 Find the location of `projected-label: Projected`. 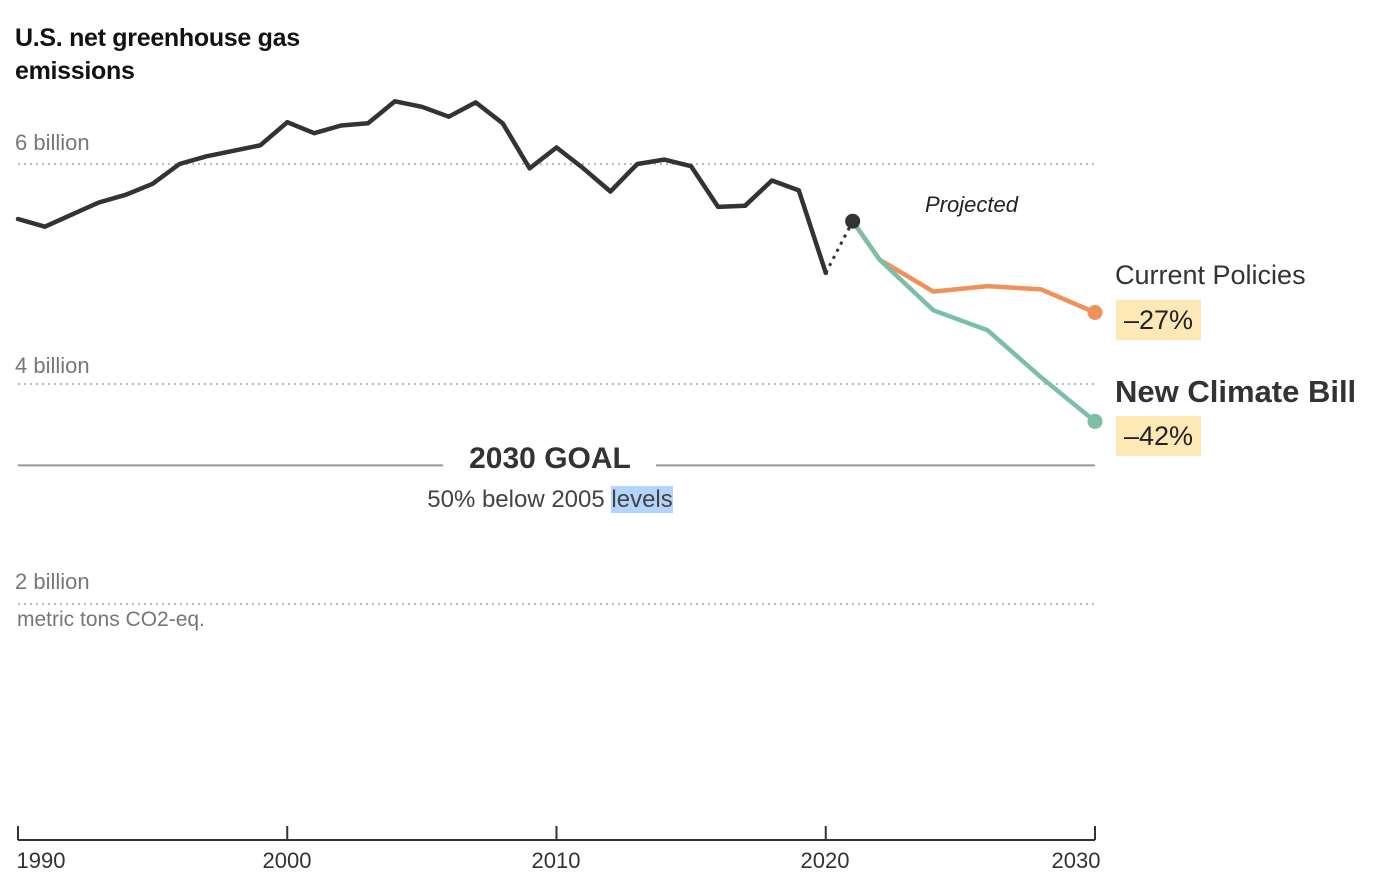

projected-label: Projected is located at coordinates (971, 204).